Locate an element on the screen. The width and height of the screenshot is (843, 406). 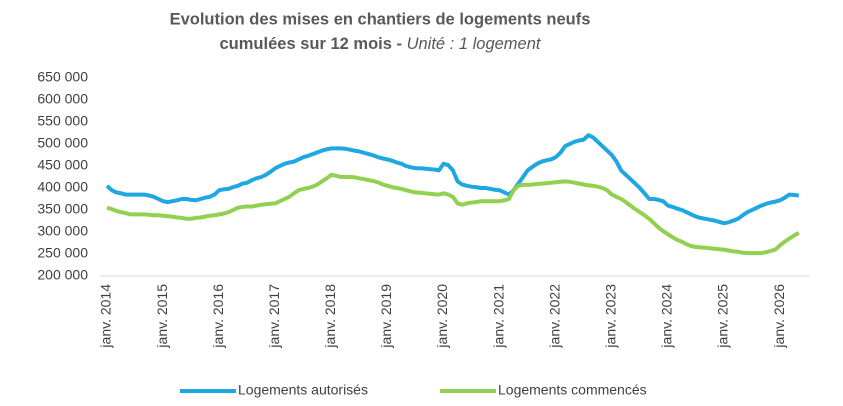
y-tick-label: 300 000 is located at coordinates (62, 231).